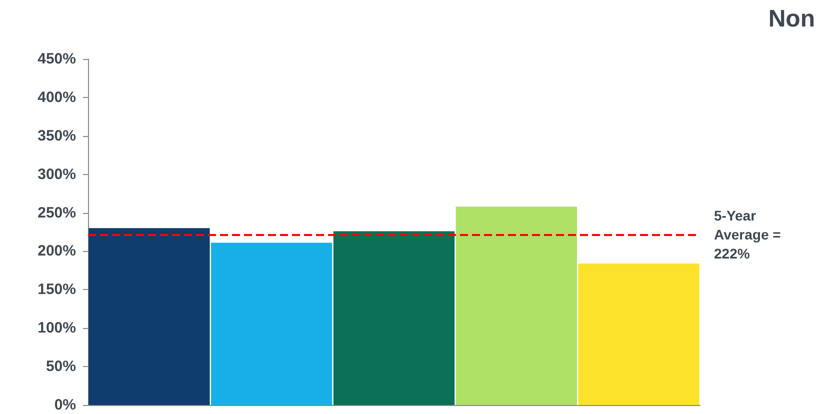  What do you see at coordinates (749, 234) in the screenshot?
I see `ref-line-label: 5-Year Average = 222%` at bounding box center [749, 234].